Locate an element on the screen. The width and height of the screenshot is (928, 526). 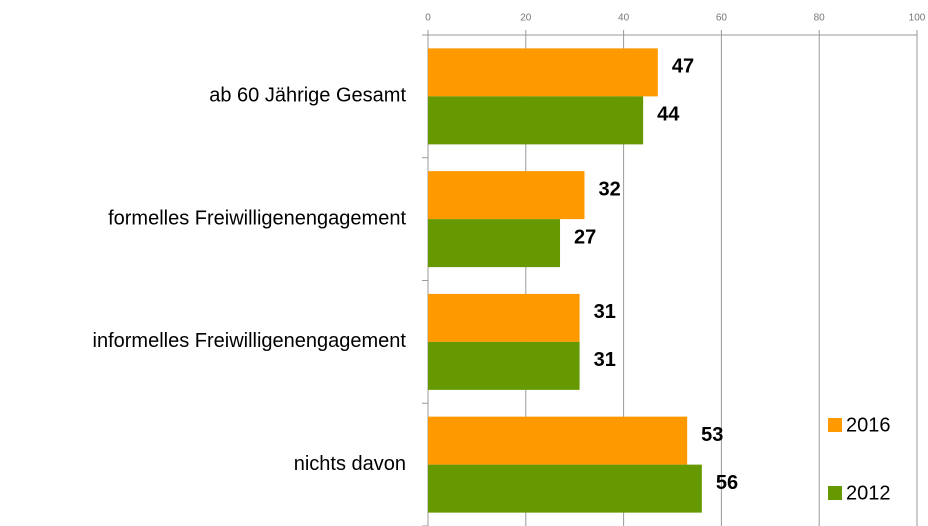
value-label: 47 is located at coordinates (683, 67).